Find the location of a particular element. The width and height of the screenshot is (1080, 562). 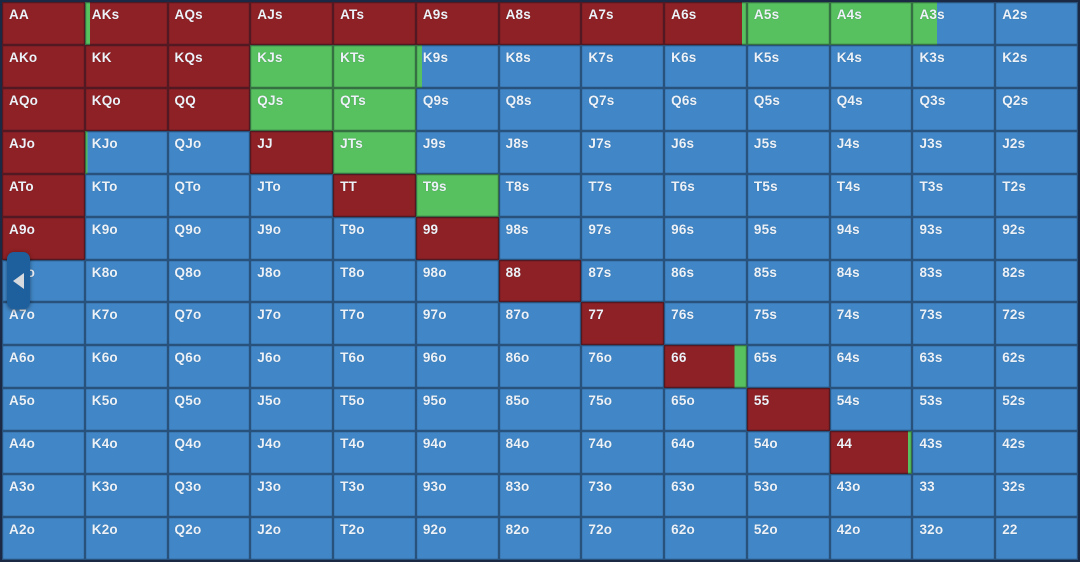

hand-cell-Q9o: Q9o is located at coordinates (209, 238).